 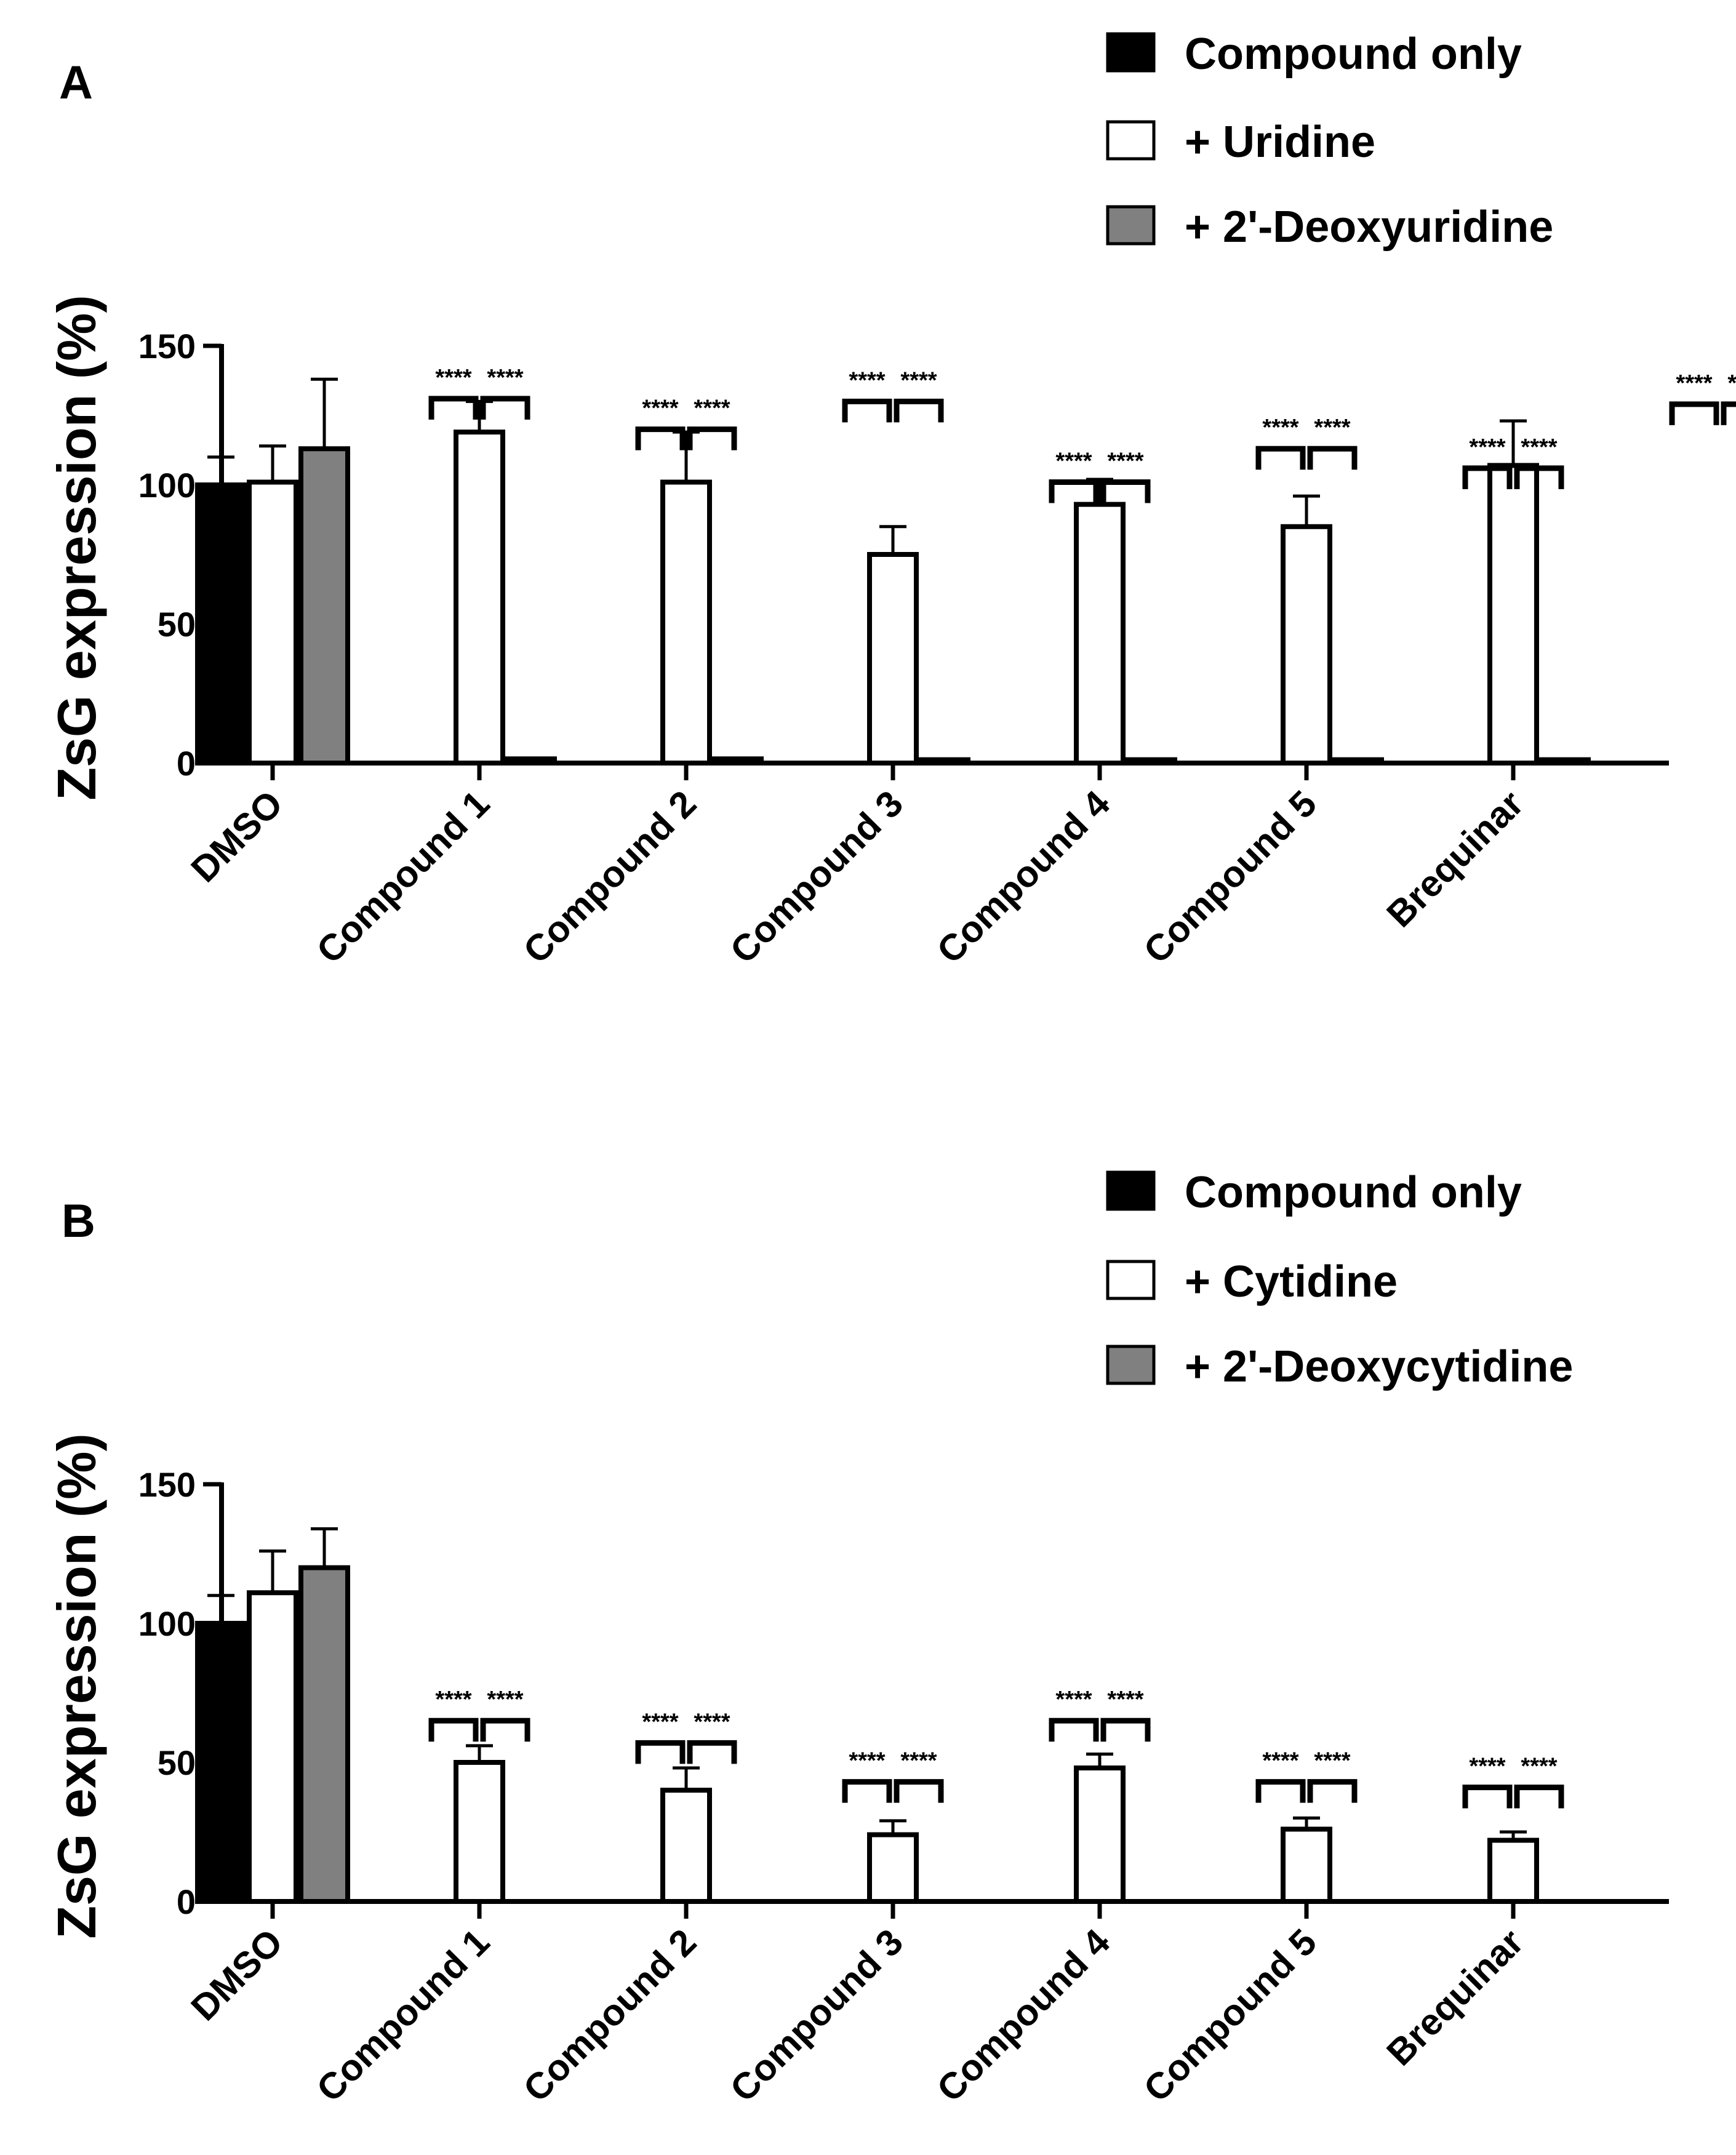 I want to click on y-tick-label-b-2: 100, so click(x=167, y=1623).